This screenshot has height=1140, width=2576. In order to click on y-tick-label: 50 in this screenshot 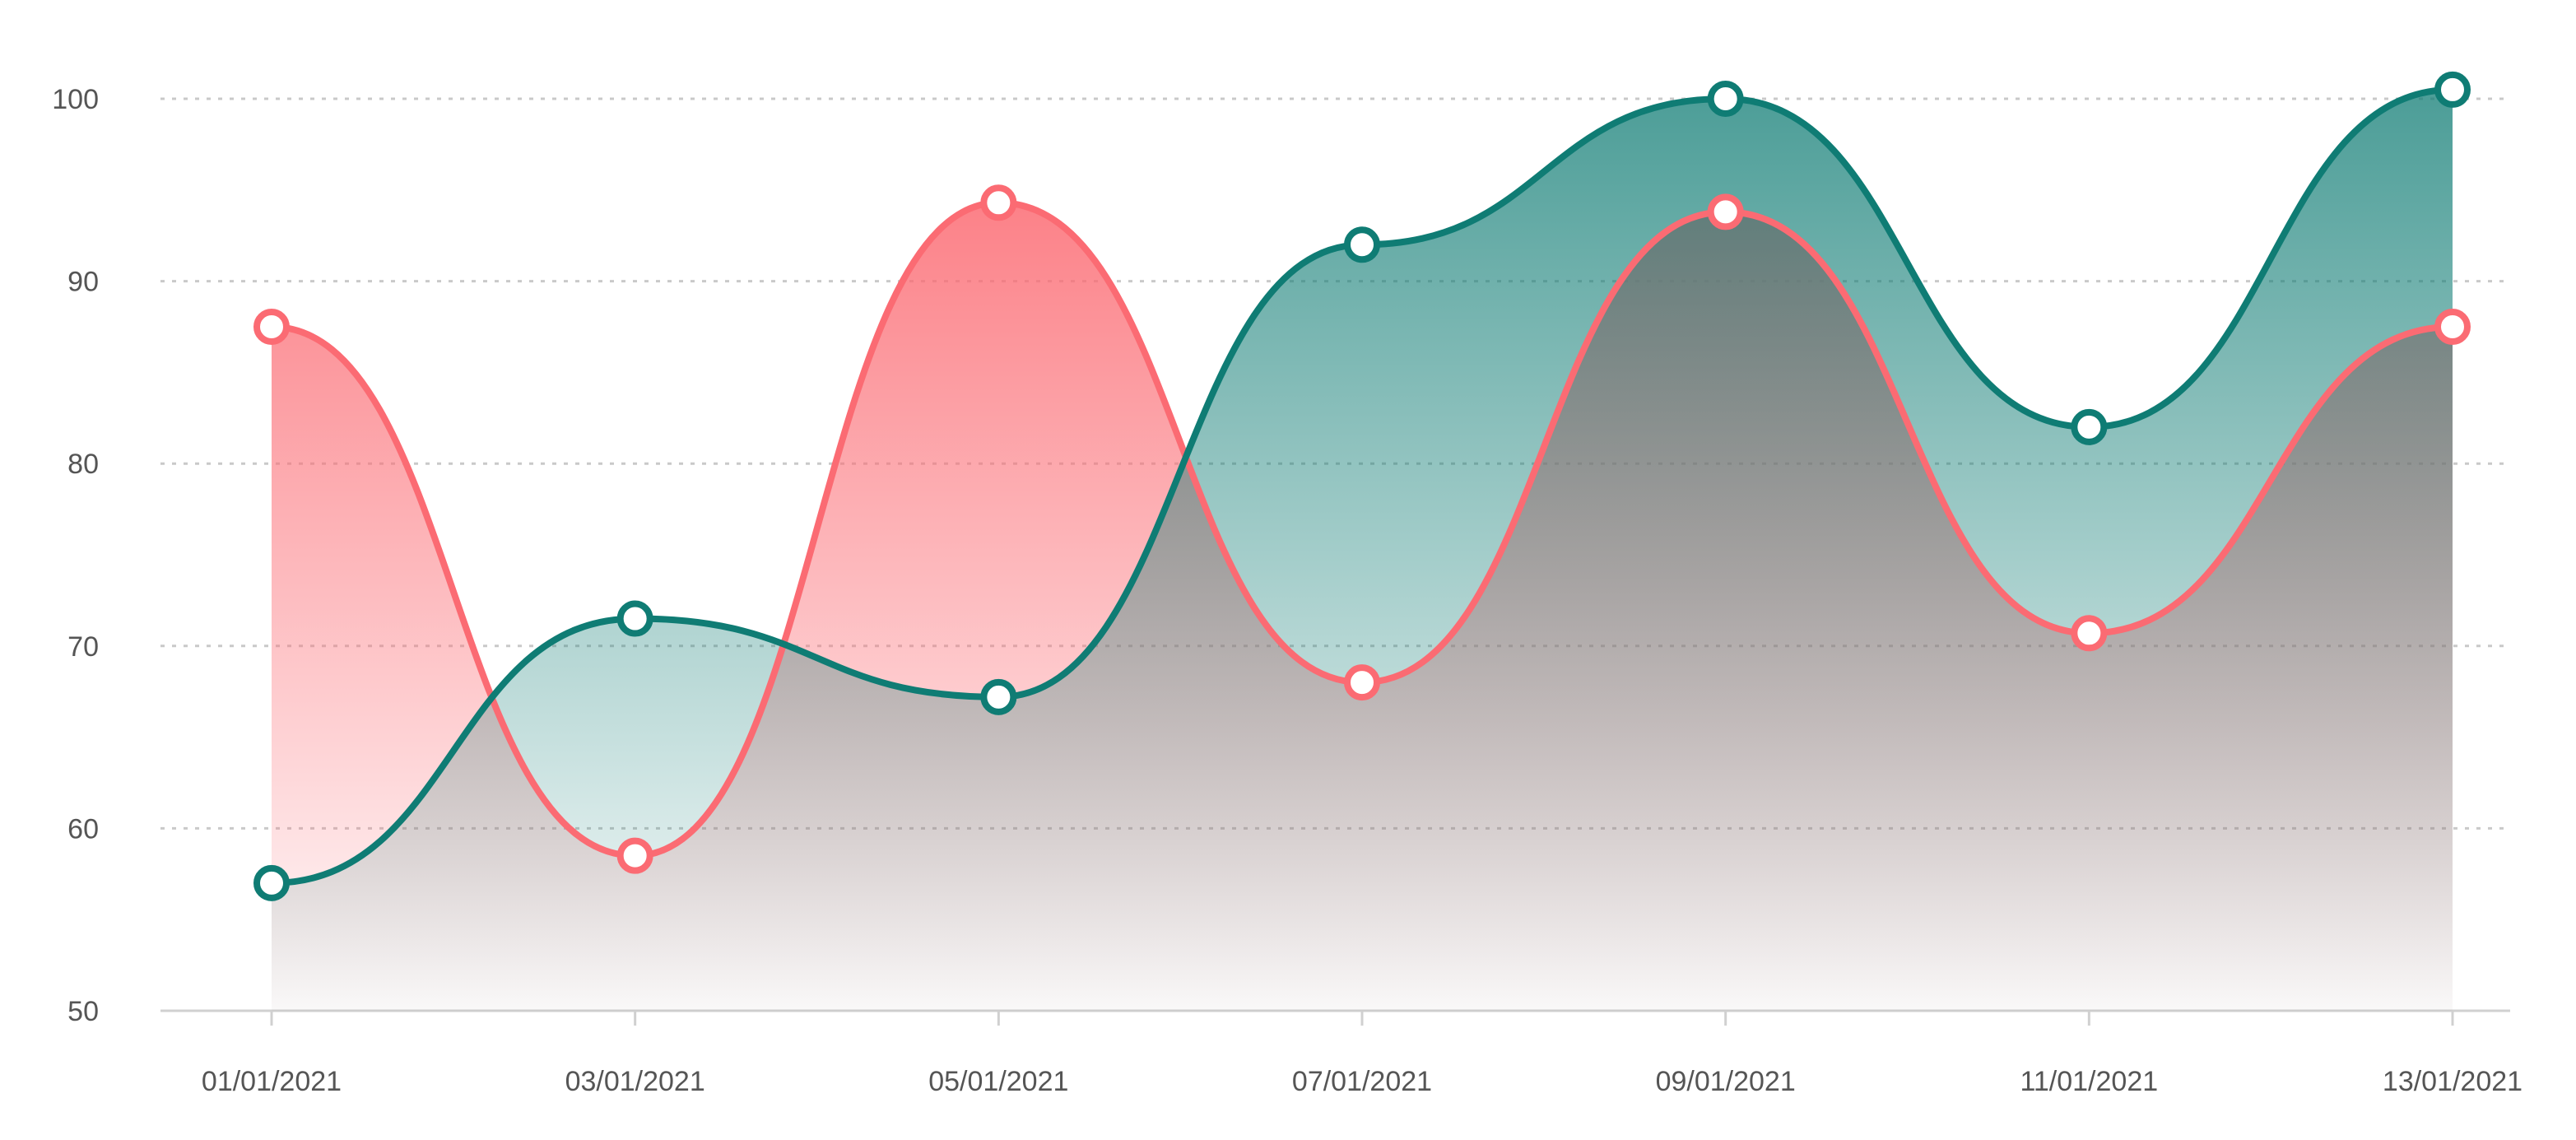, I will do `click(83, 1011)`.